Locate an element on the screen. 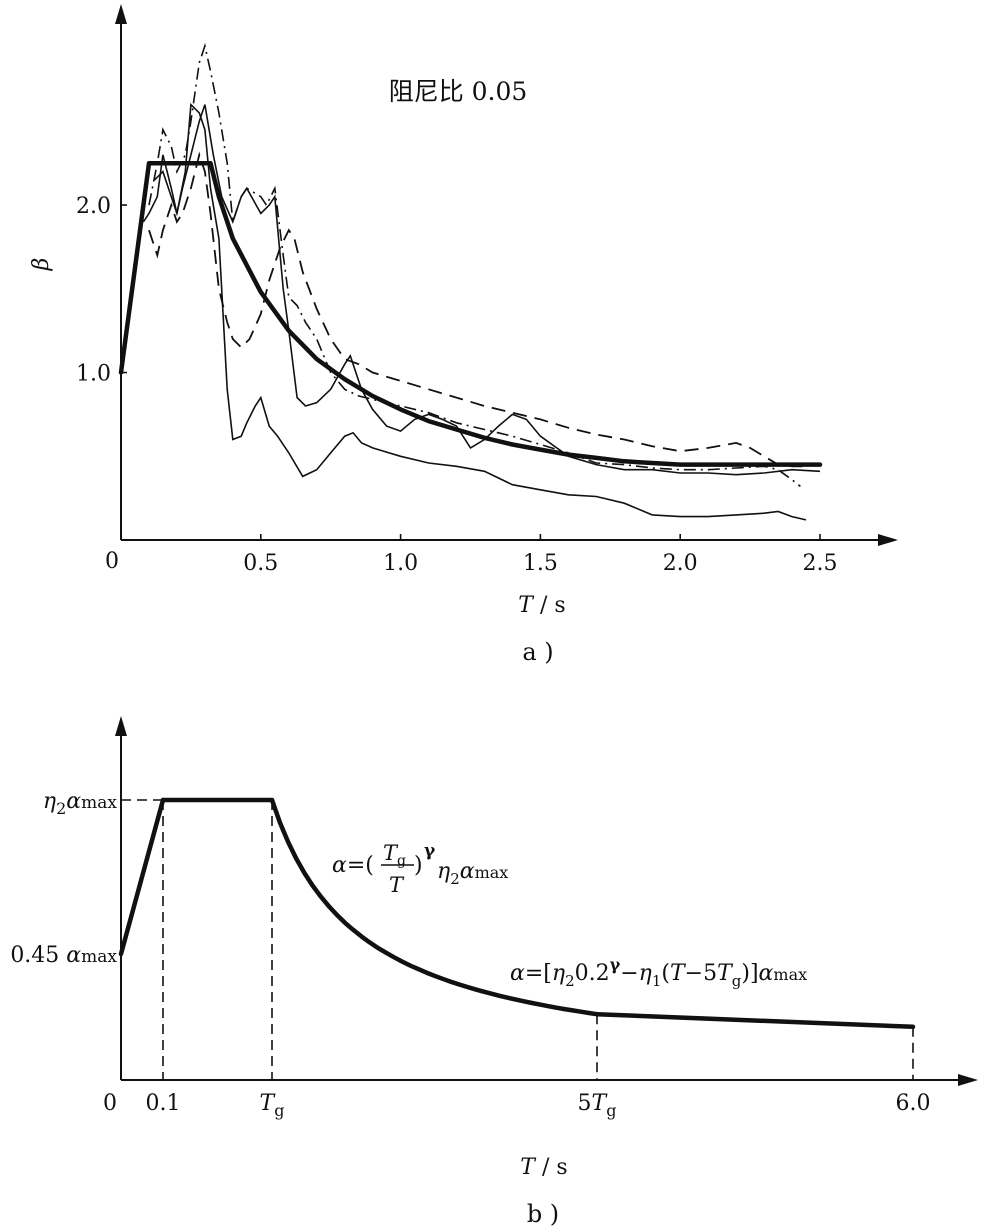  panel-a-xtick-label-1: 1.0 is located at coordinates (400, 563).